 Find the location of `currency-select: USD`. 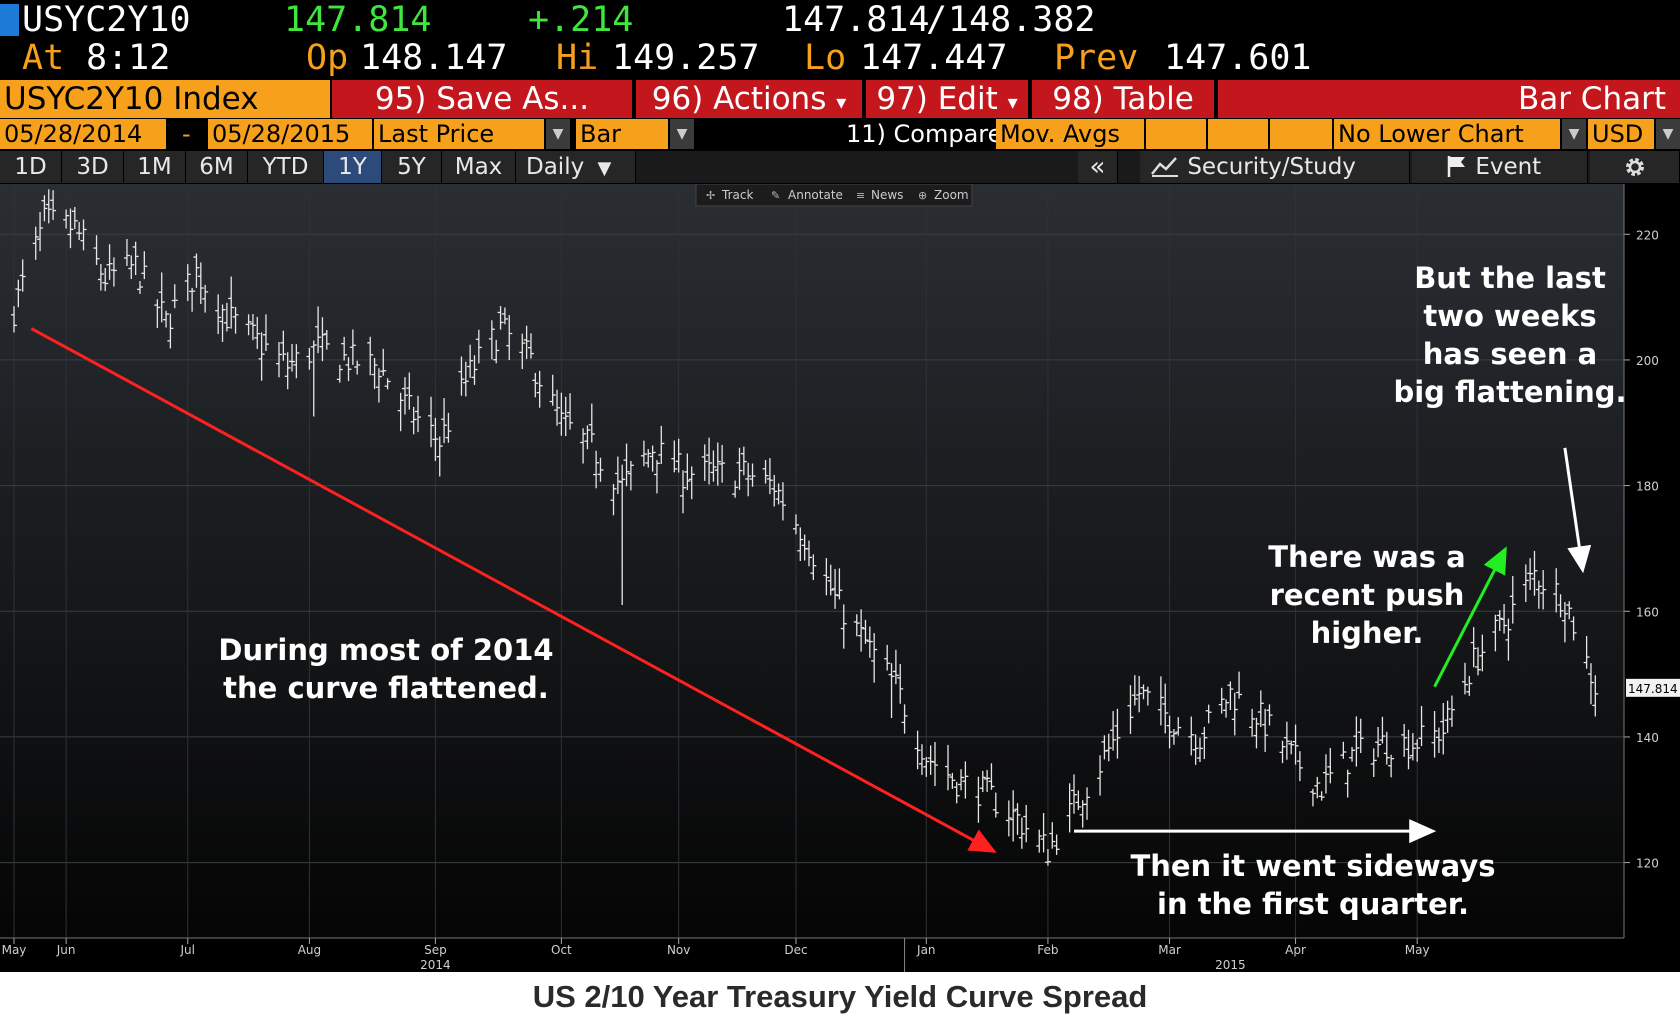

currency-select: USD is located at coordinates (1621, 134).